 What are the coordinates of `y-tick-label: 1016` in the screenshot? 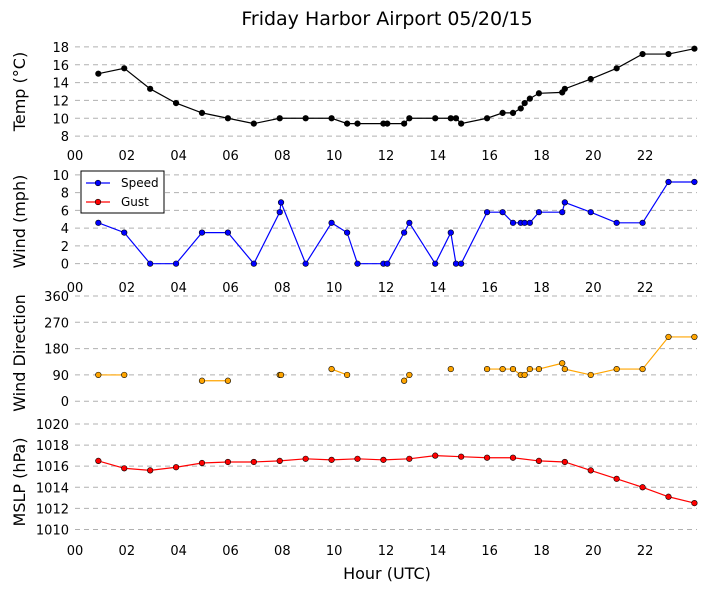 It's located at (52, 467).